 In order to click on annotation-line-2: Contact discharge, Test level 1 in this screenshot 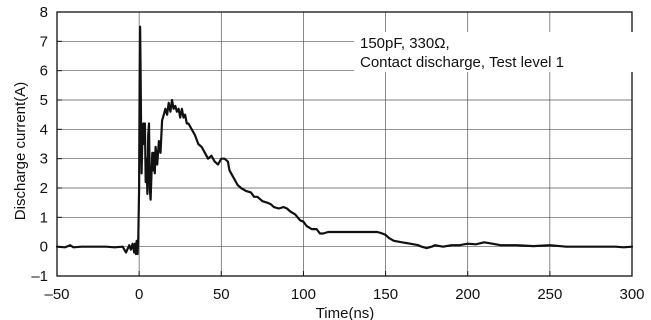, I will do `click(462, 62)`.